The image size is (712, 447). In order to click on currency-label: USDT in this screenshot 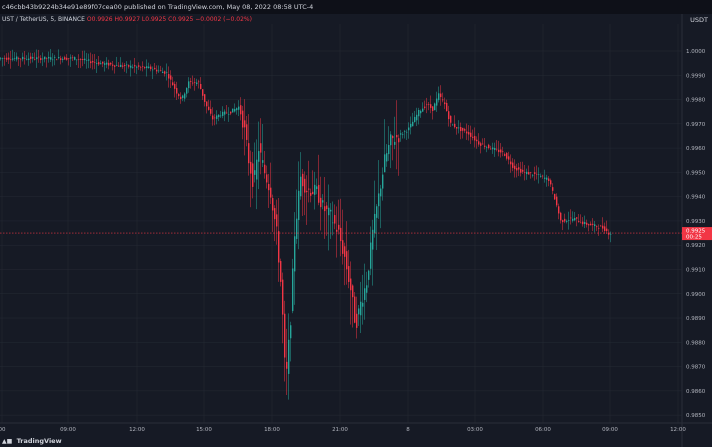, I will do `click(699, 20)`.